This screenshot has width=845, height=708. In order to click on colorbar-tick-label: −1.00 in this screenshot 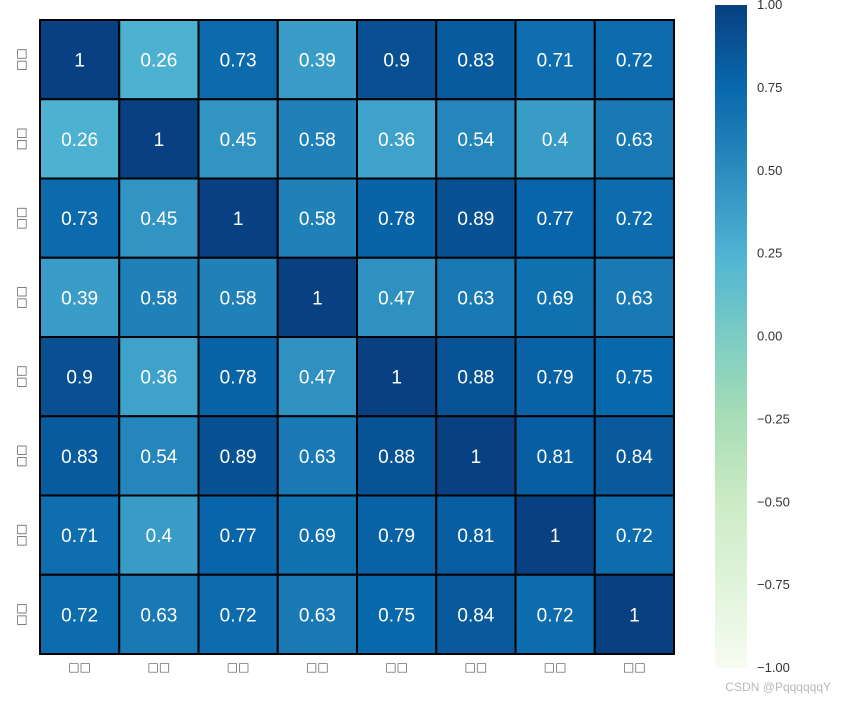, I will do `click(773, 667)`.